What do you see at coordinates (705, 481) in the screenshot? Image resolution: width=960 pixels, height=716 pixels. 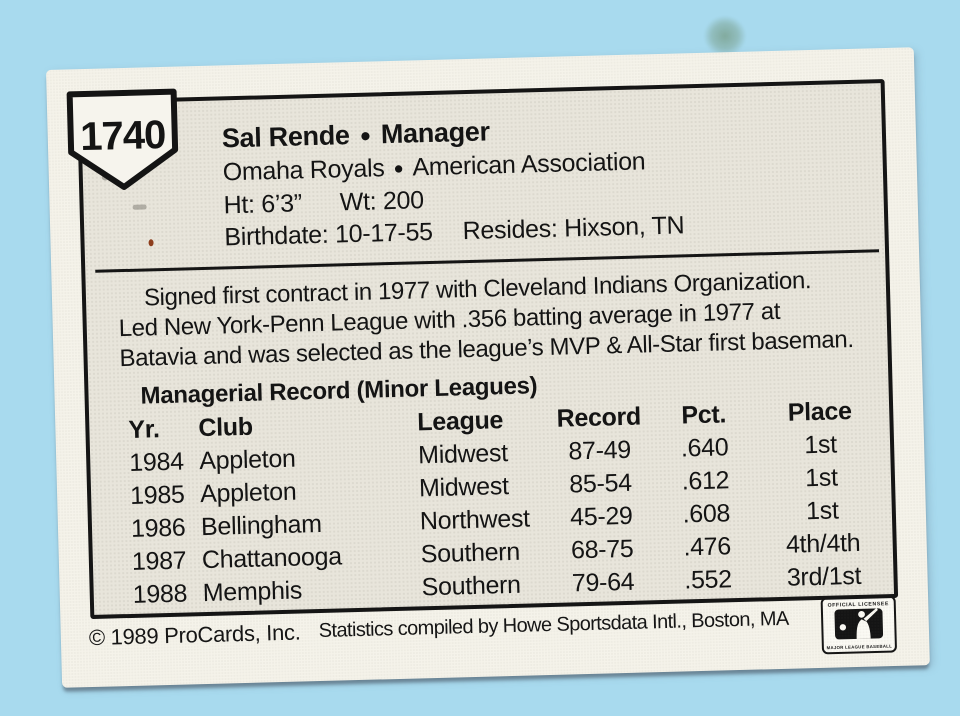 I see `cell-pct: .612` at bounding box center [705, 481].